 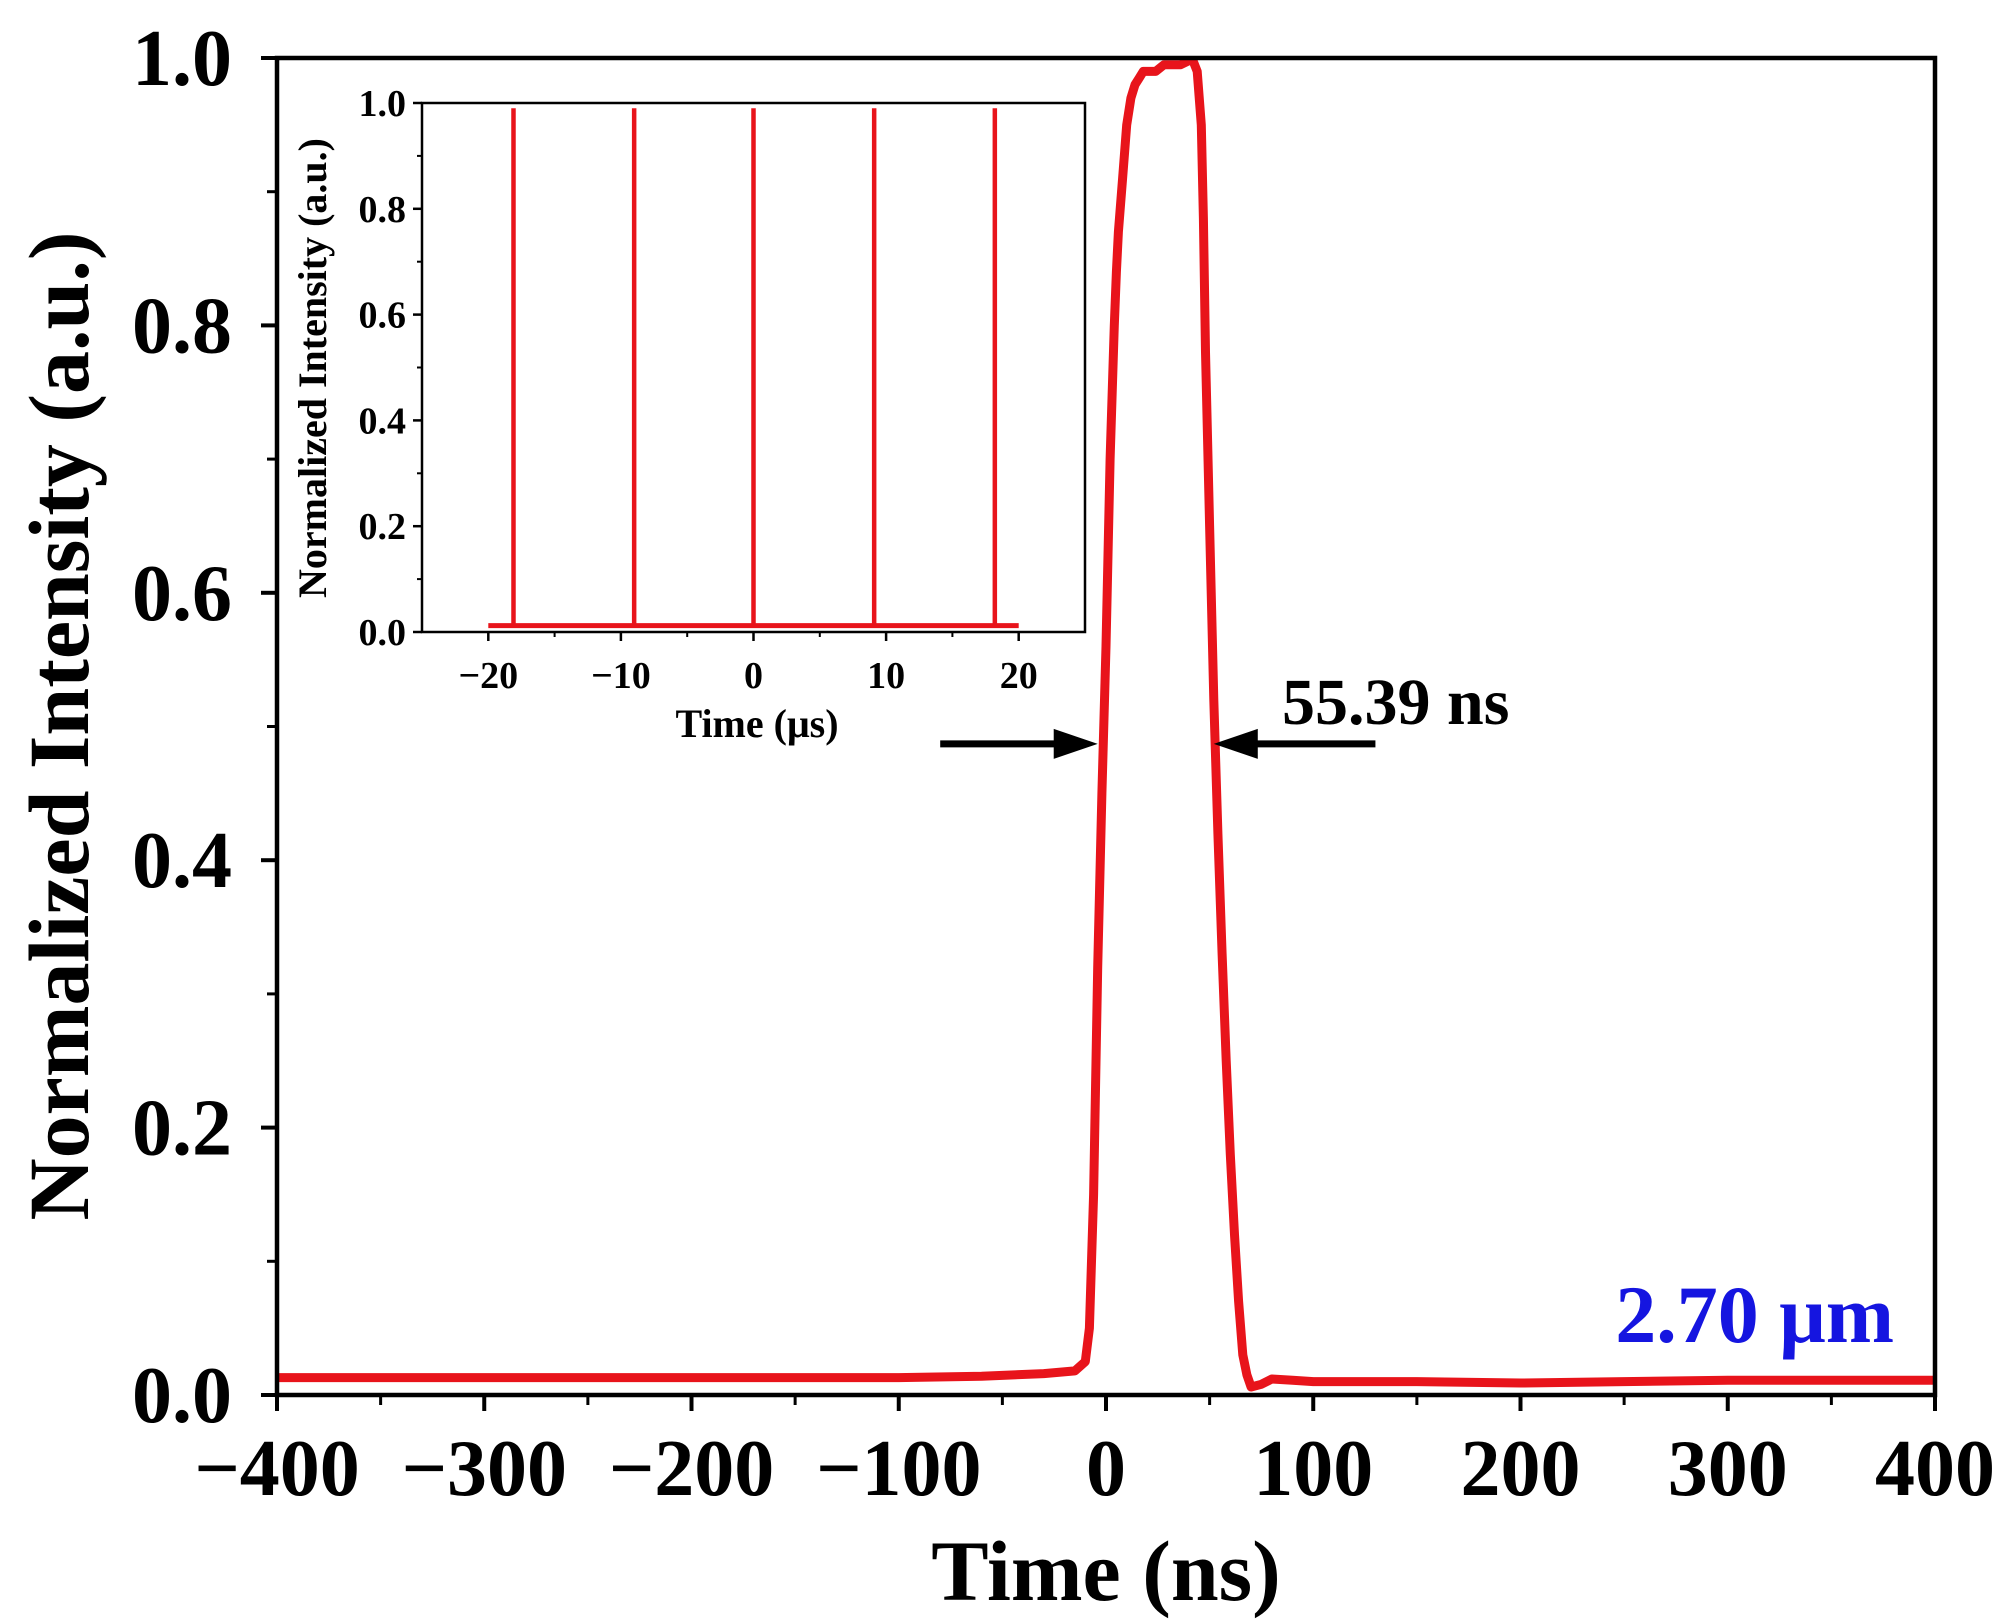 What do you see at coordinates (621, 676) in the screenshot?
I see `inset-x-tick-label: −10` at bounding box center [621, 676].